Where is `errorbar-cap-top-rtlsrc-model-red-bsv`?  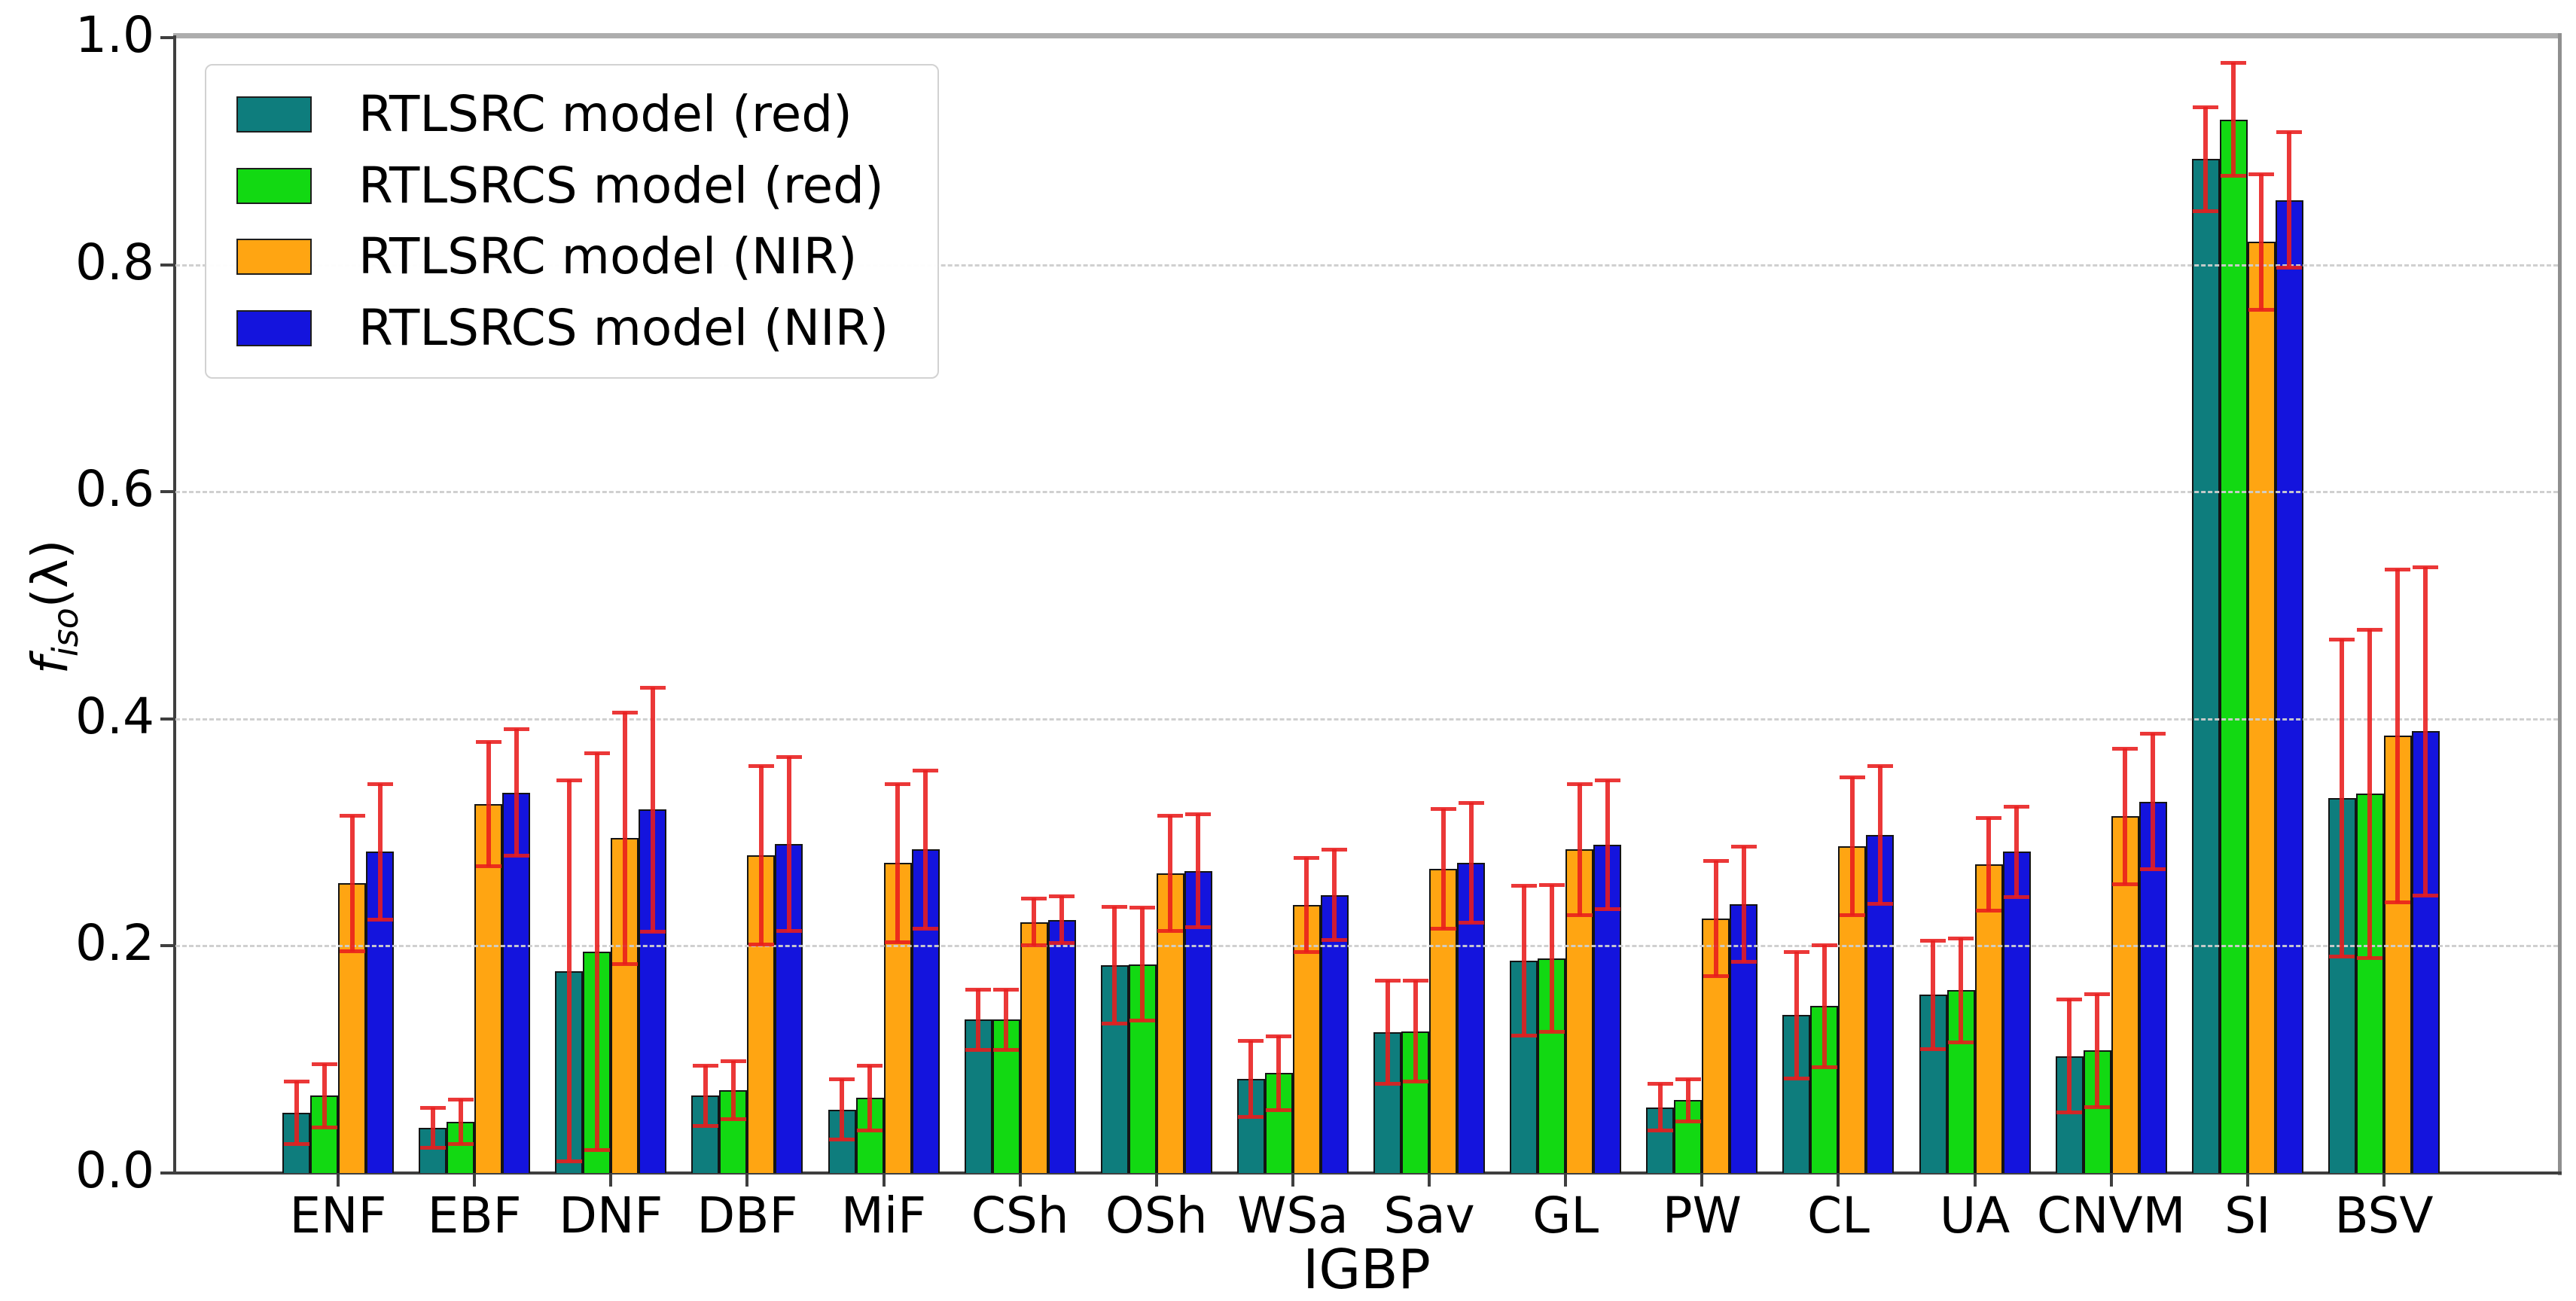
errorbar-cap-top-rtlsrc-model-red-bsv is located at coordinates (2342, 640).